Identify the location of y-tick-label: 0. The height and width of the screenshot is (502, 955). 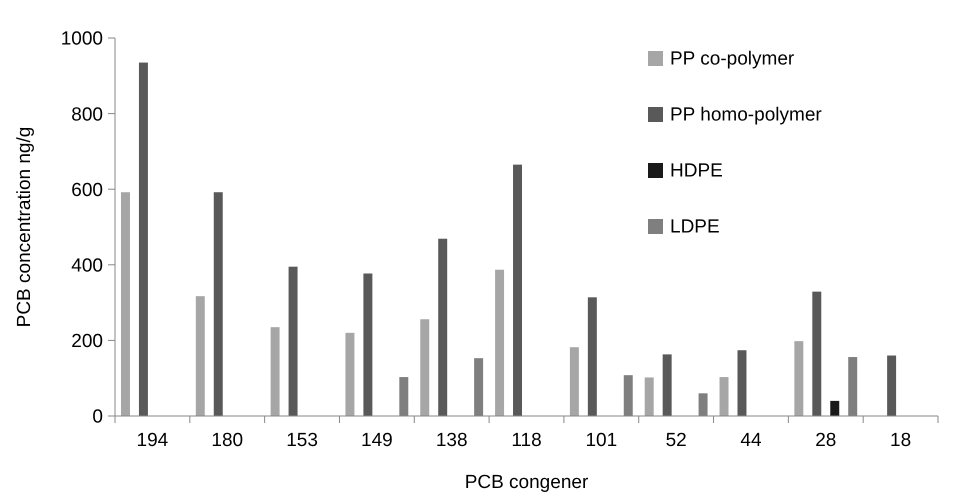
(97, 417).